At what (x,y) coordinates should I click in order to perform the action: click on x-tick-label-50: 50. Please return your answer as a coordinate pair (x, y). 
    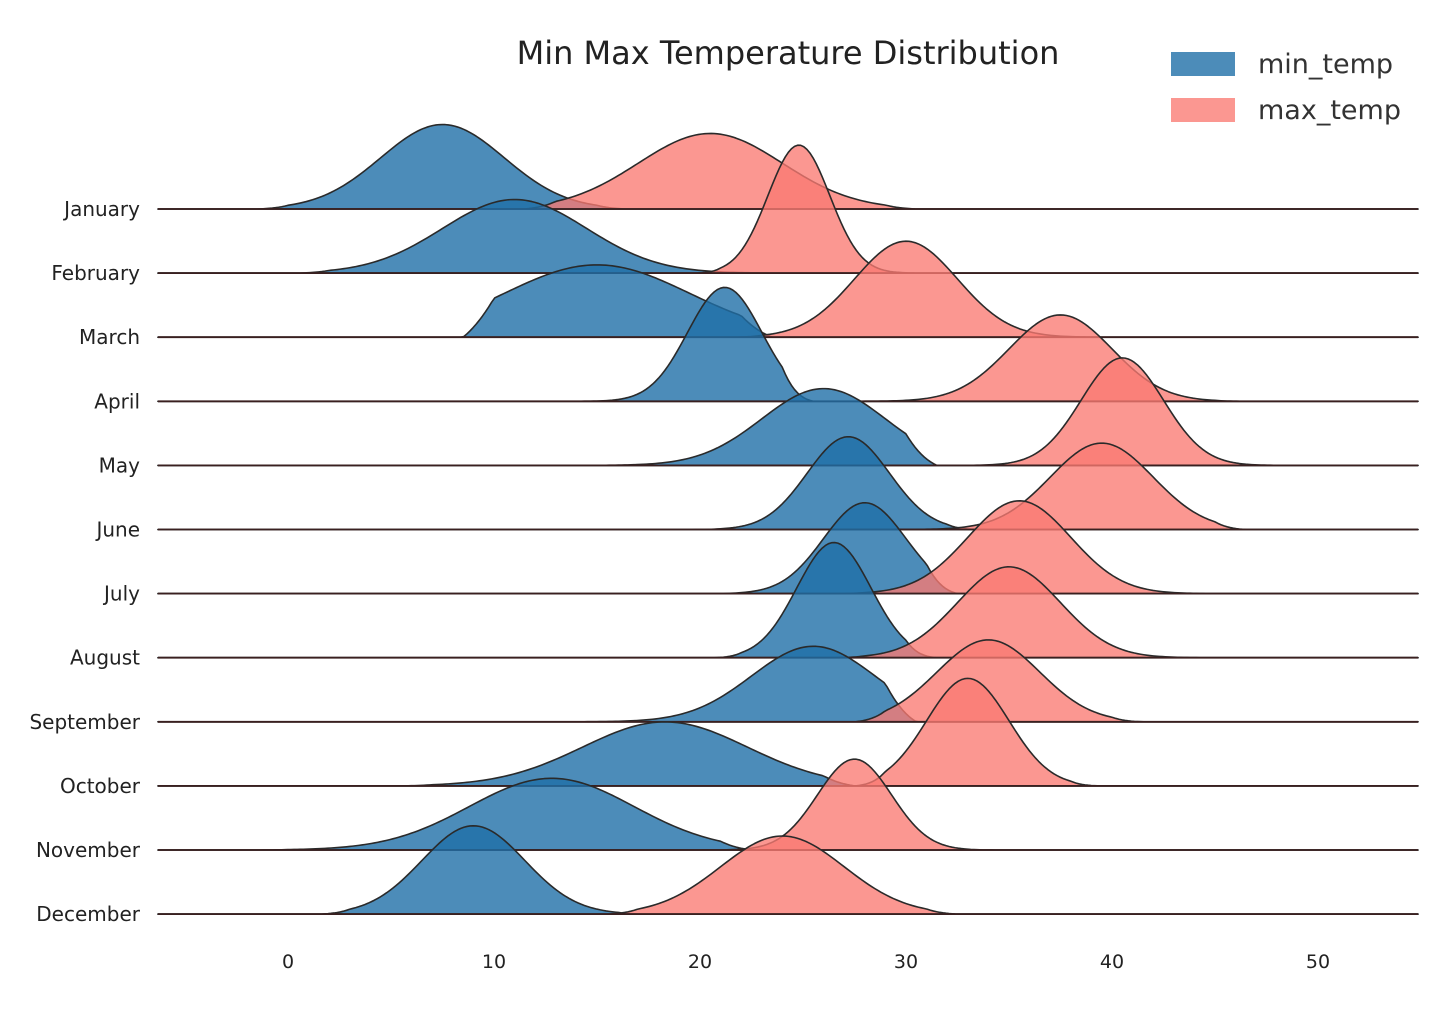
    Looking at the image, I should click on (1318, 962).